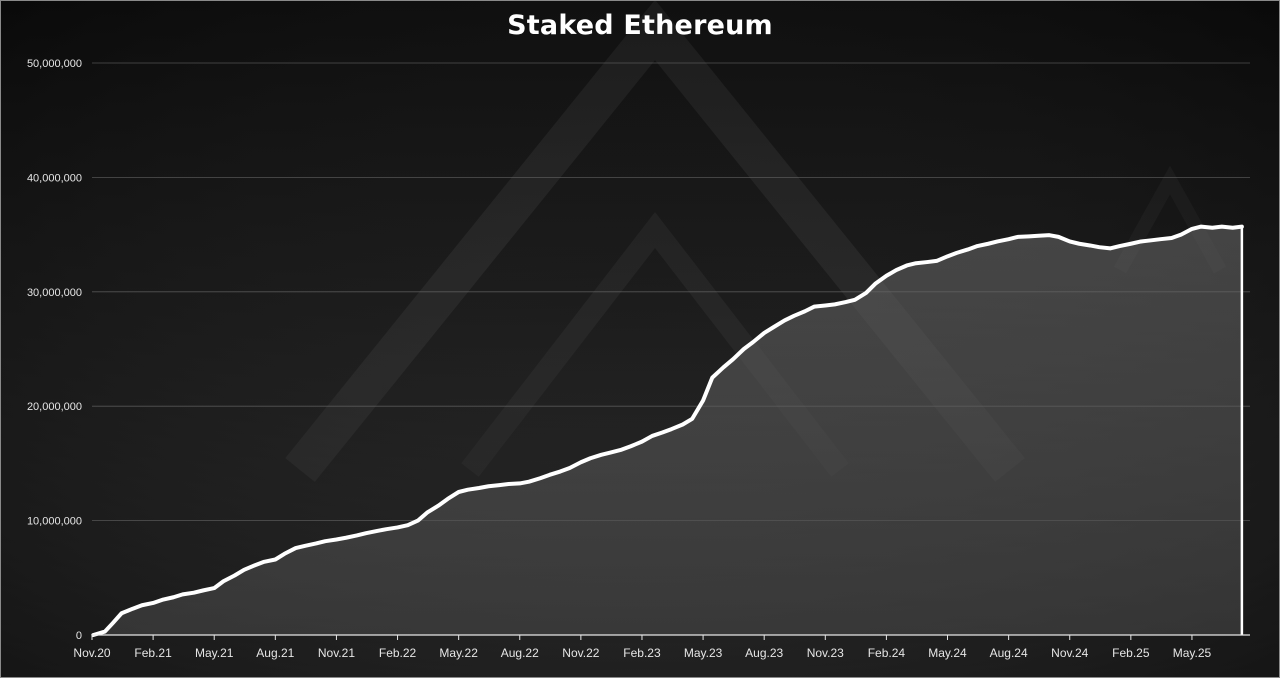 This screenshot has height=678, width=1280. Describe the element at coordinates (214, 653) in the screenshot. I see `x-tick-label: May.21` at that location.